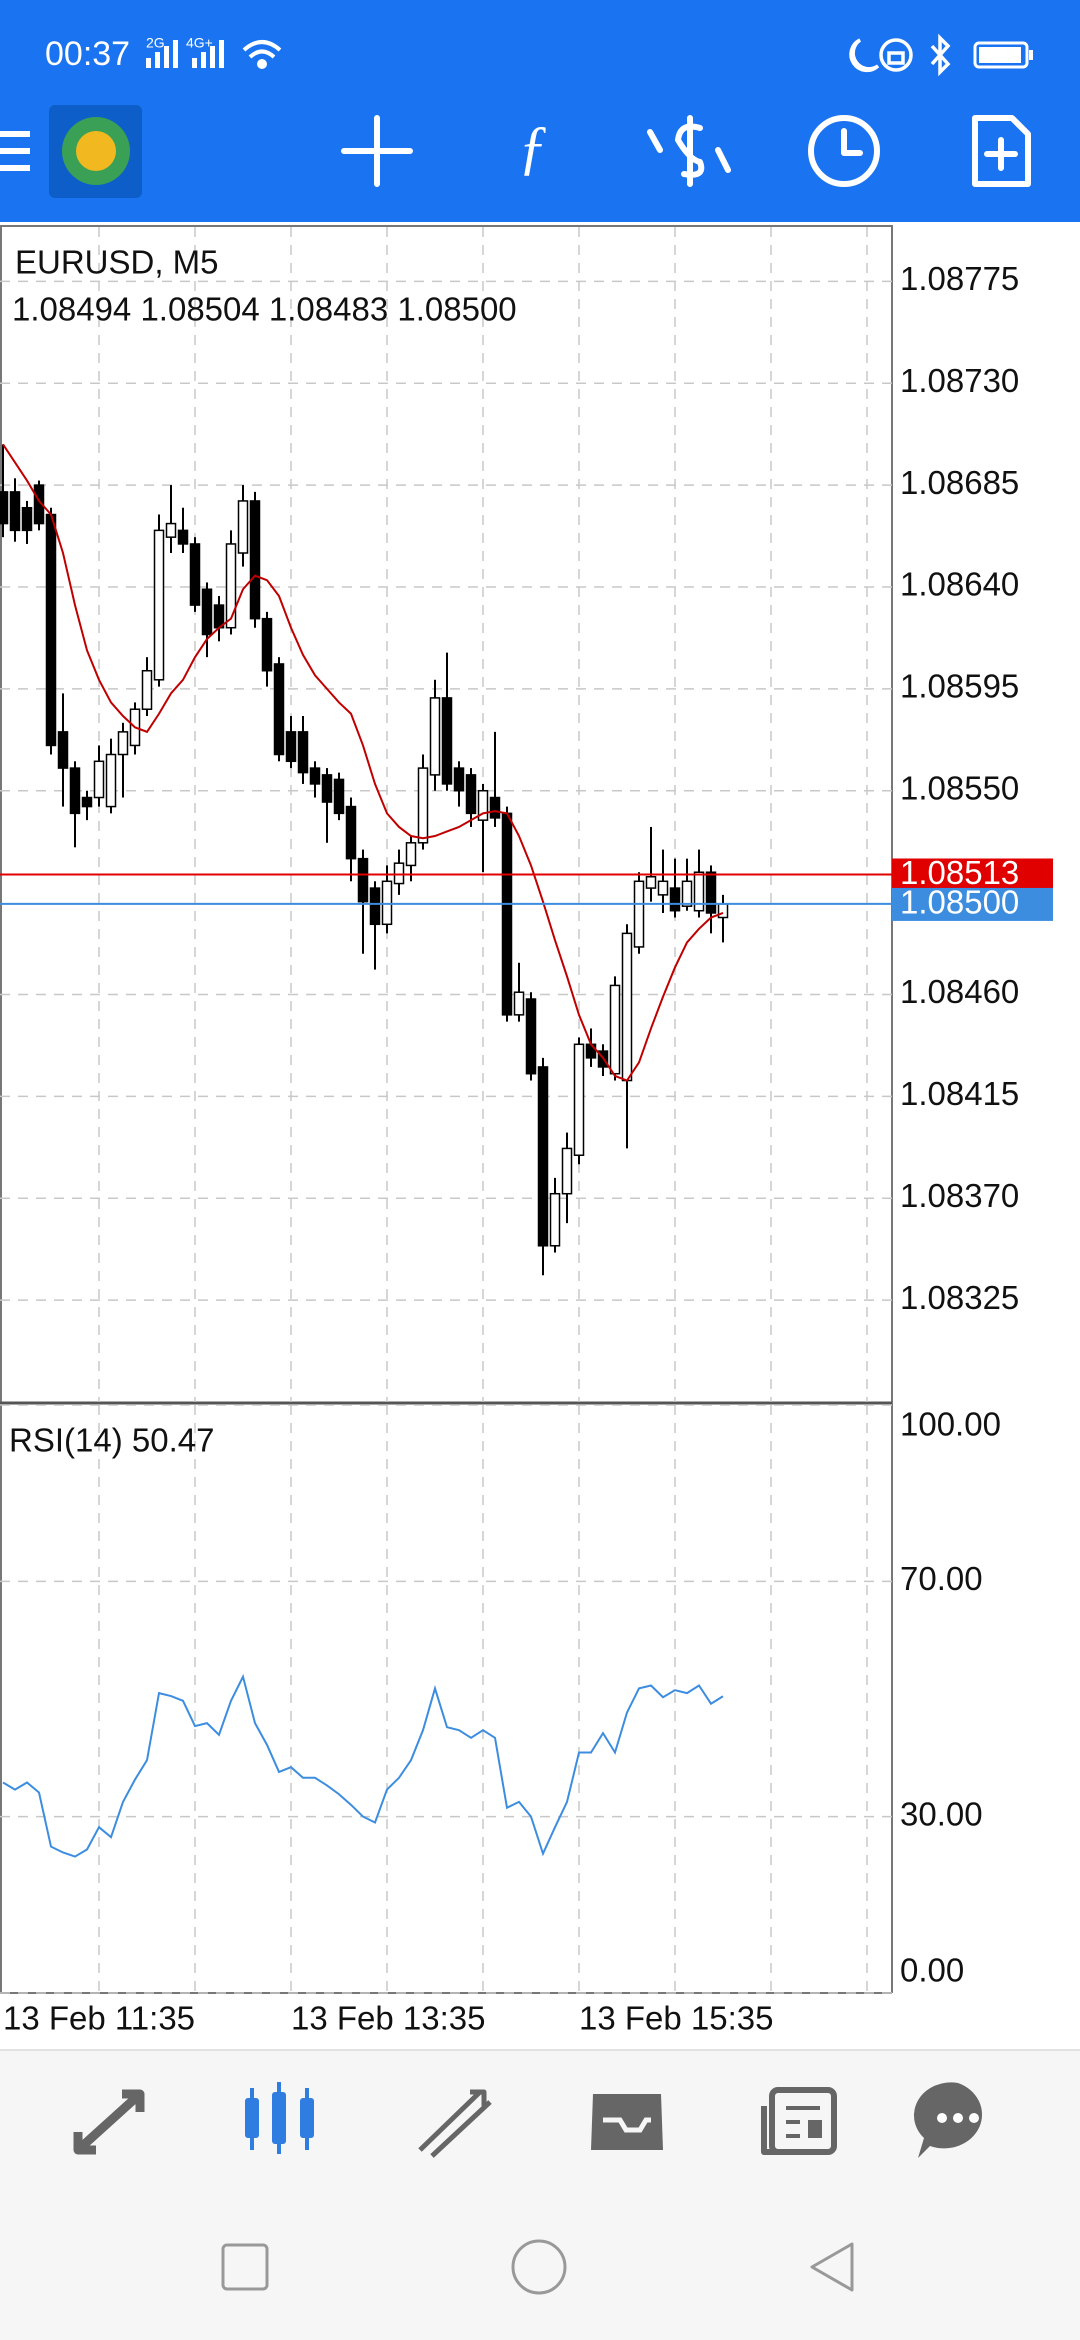 The height and width of the screenshot is (2340, 1080). Describe the element at coordinates (959, 1297) in the screenshot. I see `y-tick-label: 1.08325` at that location.